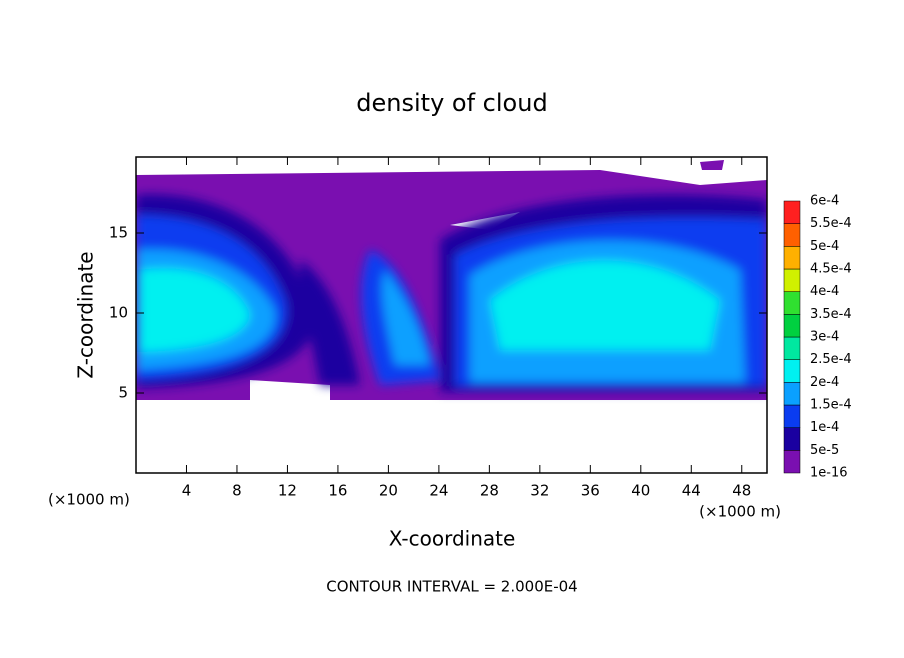 The image size is (904, 658). What do you see at coordinates (691, 491) in the screenshot?
I see `x-tick-label: 44` at bounding box center [691, 491].